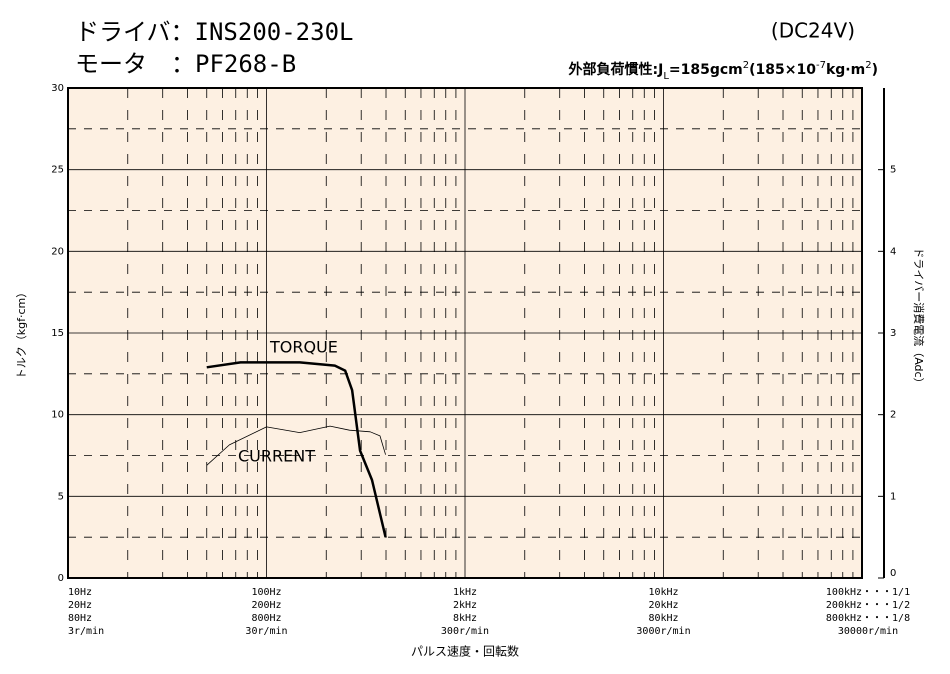  Describe the element at coordinates (465, 605) in the screenshot. I see `x-tick-sublabel: 2kHz` at that location.